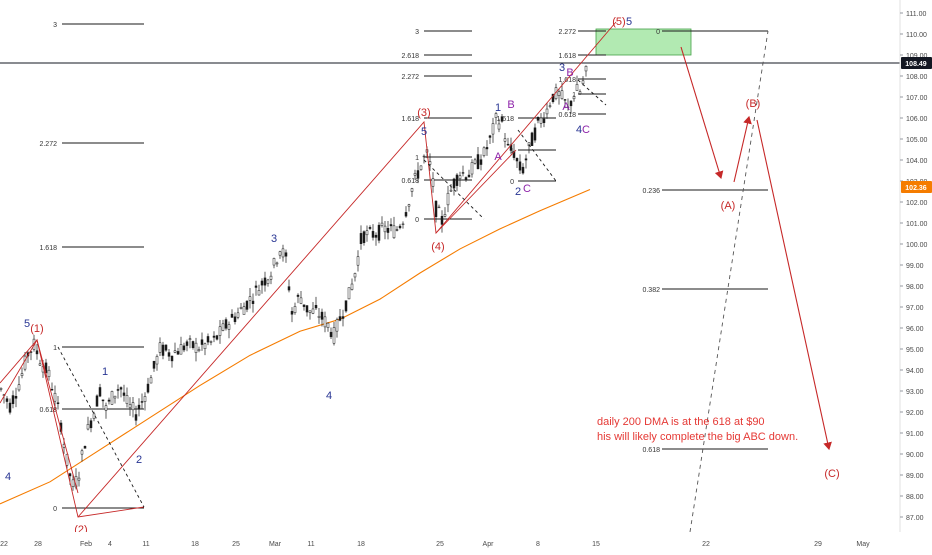 This screenshot has width=932, height=555. Describe the element at coordinates (510, 105) in the screenshot. I see `wave-label: B` at that location.